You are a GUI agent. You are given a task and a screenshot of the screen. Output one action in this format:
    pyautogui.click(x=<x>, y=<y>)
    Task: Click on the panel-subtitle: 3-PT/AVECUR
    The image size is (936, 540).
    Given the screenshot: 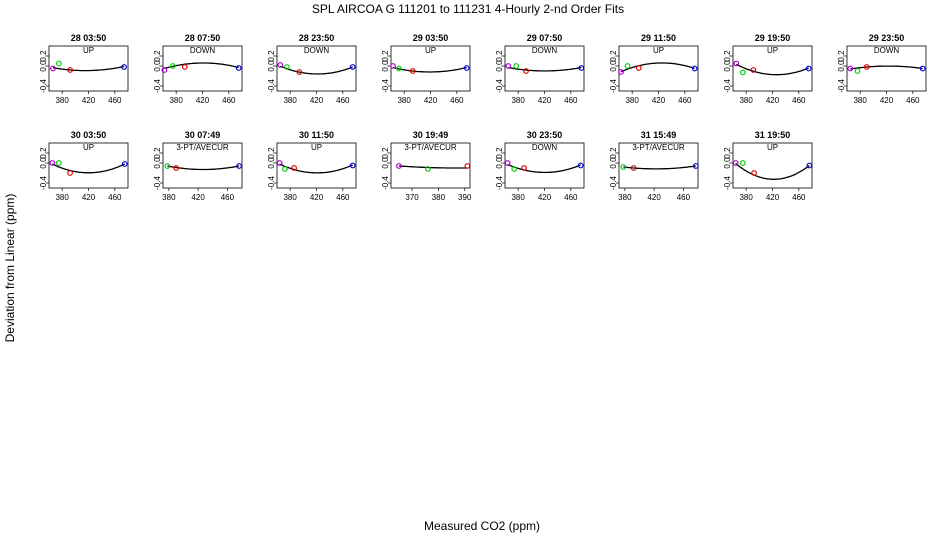 What is the action you would take?
    pyautogui.click(x=202, y=147)
    